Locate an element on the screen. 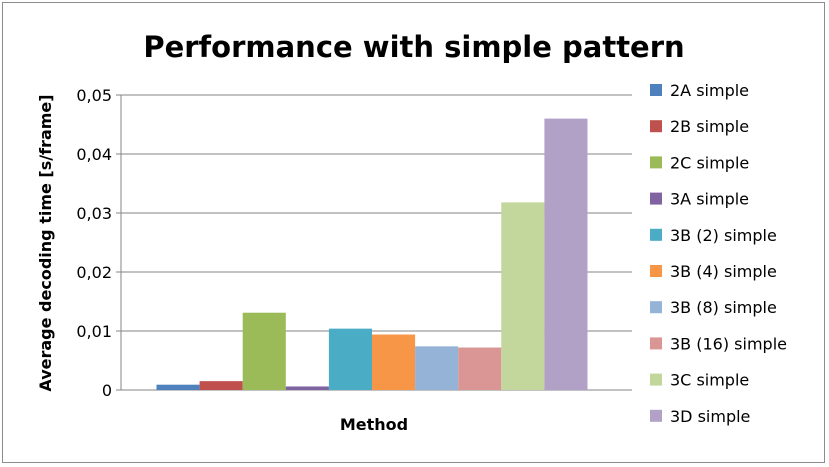 The width and height of the screenshot is (829, 467). y-tick-label: 0,04 is located at coordinates (94, 154).